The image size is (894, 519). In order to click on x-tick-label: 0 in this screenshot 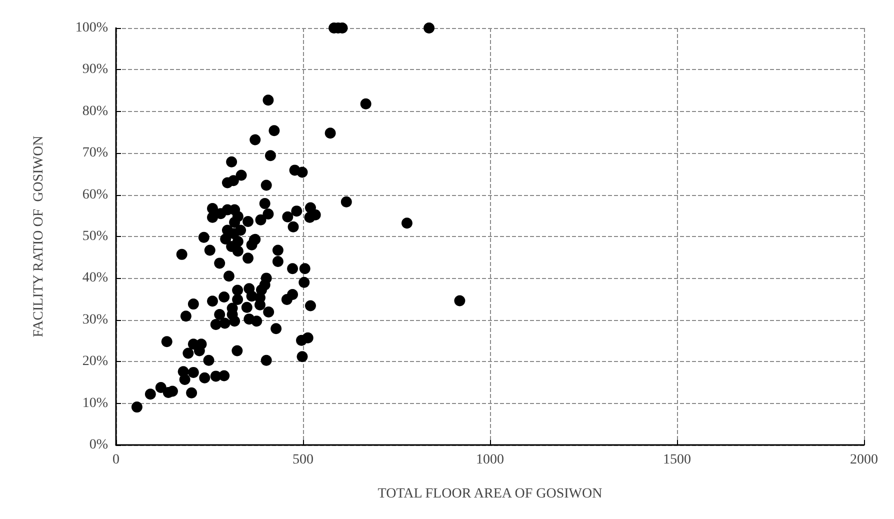, I will do `click(116, 460)`.